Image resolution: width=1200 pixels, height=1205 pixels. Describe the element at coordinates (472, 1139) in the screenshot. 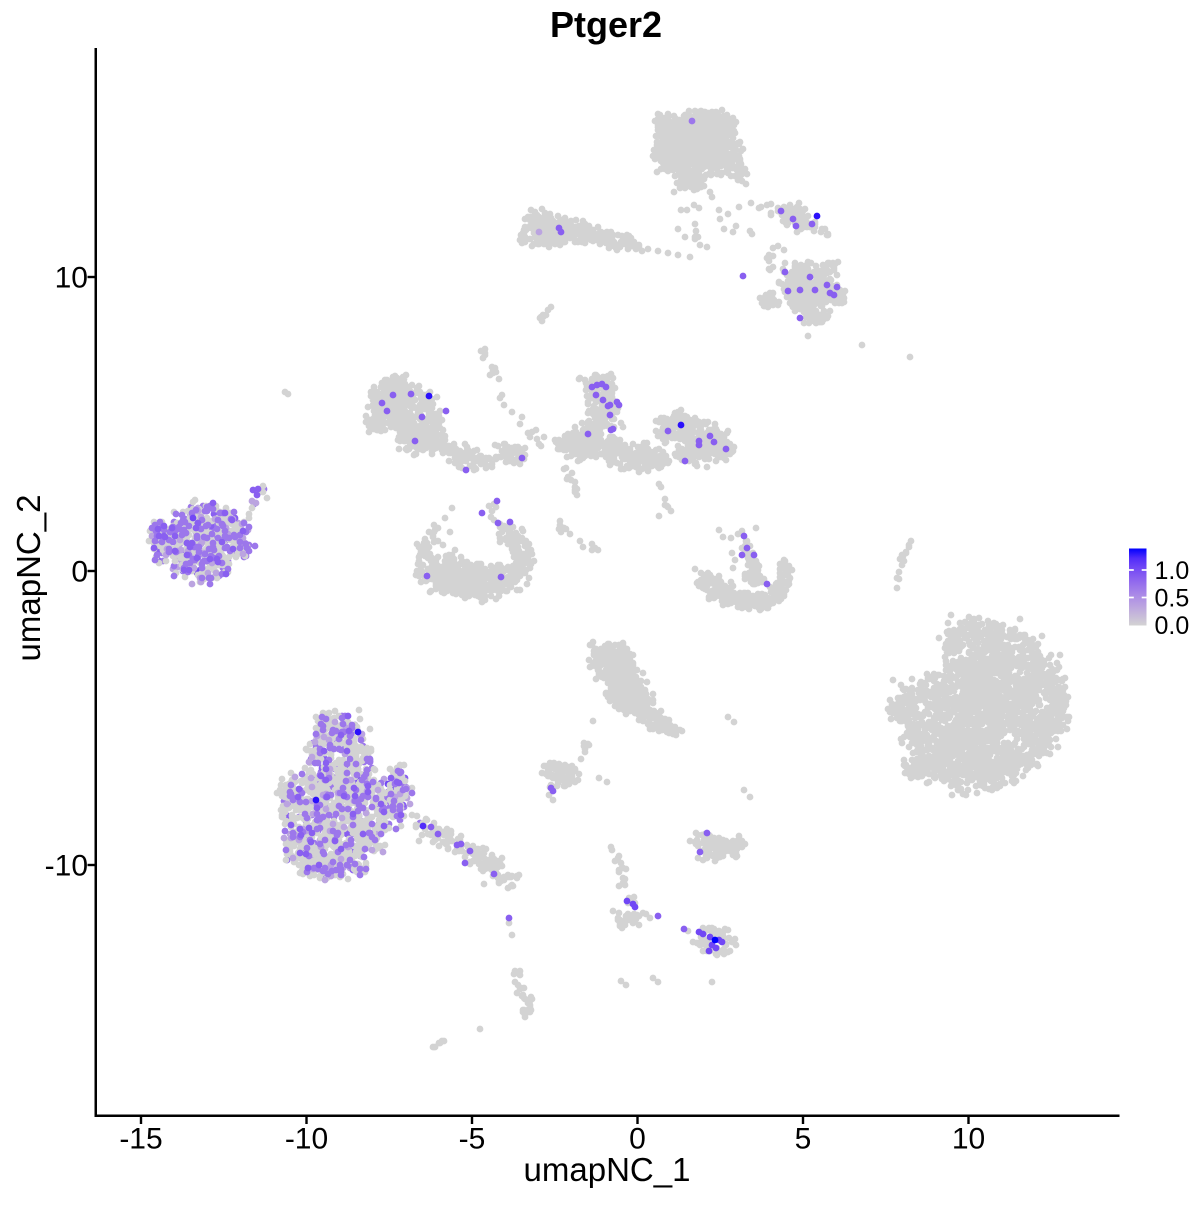

I see `svg-text: -5` at that location.